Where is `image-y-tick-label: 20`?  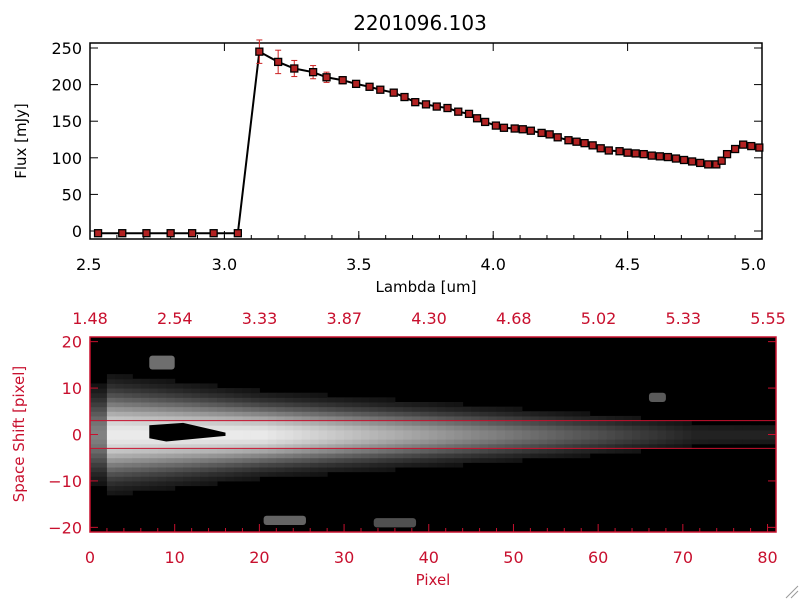
image-y-tick-label: 20 is located at coordinates (72, 342).